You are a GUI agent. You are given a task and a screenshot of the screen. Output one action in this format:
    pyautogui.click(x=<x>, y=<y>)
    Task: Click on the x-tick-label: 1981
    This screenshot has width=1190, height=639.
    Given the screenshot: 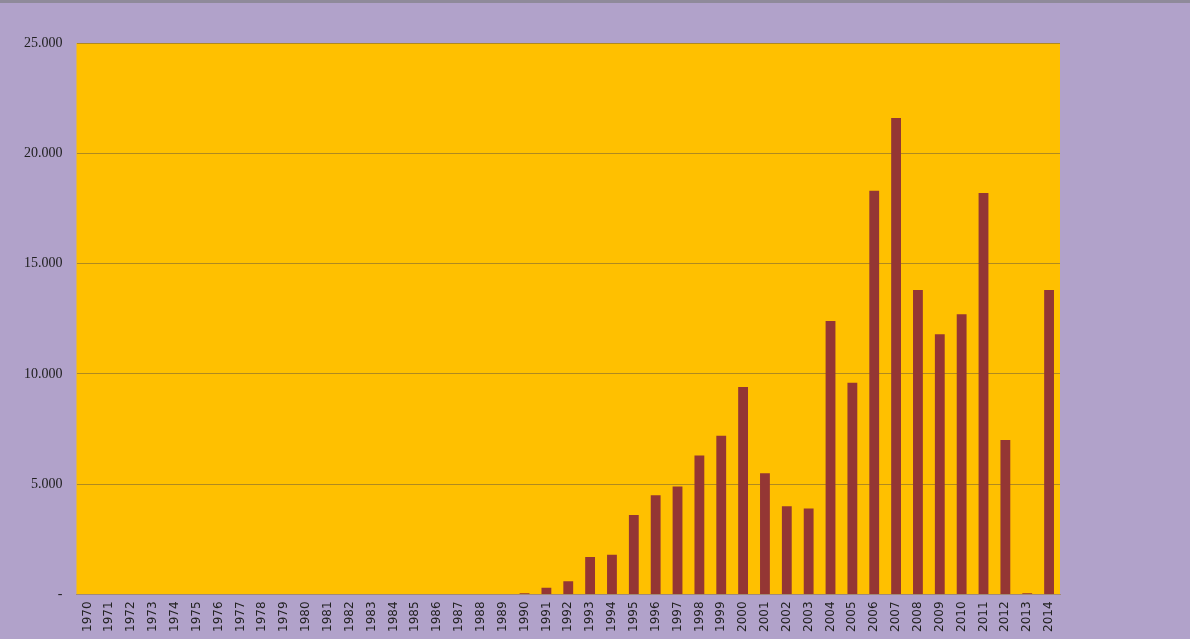 What is the action you would take?
    pyautogui.click(x=326, y=617)
    